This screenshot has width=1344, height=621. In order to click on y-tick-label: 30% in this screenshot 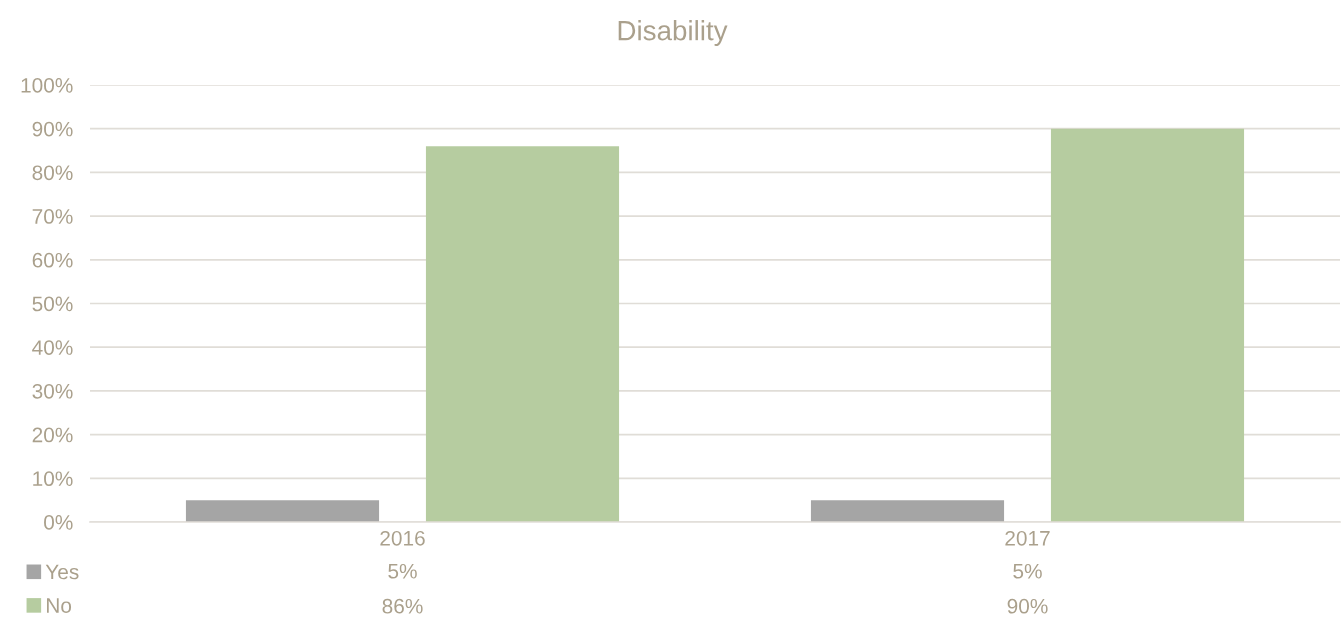, I will do `click(52, 391)`.